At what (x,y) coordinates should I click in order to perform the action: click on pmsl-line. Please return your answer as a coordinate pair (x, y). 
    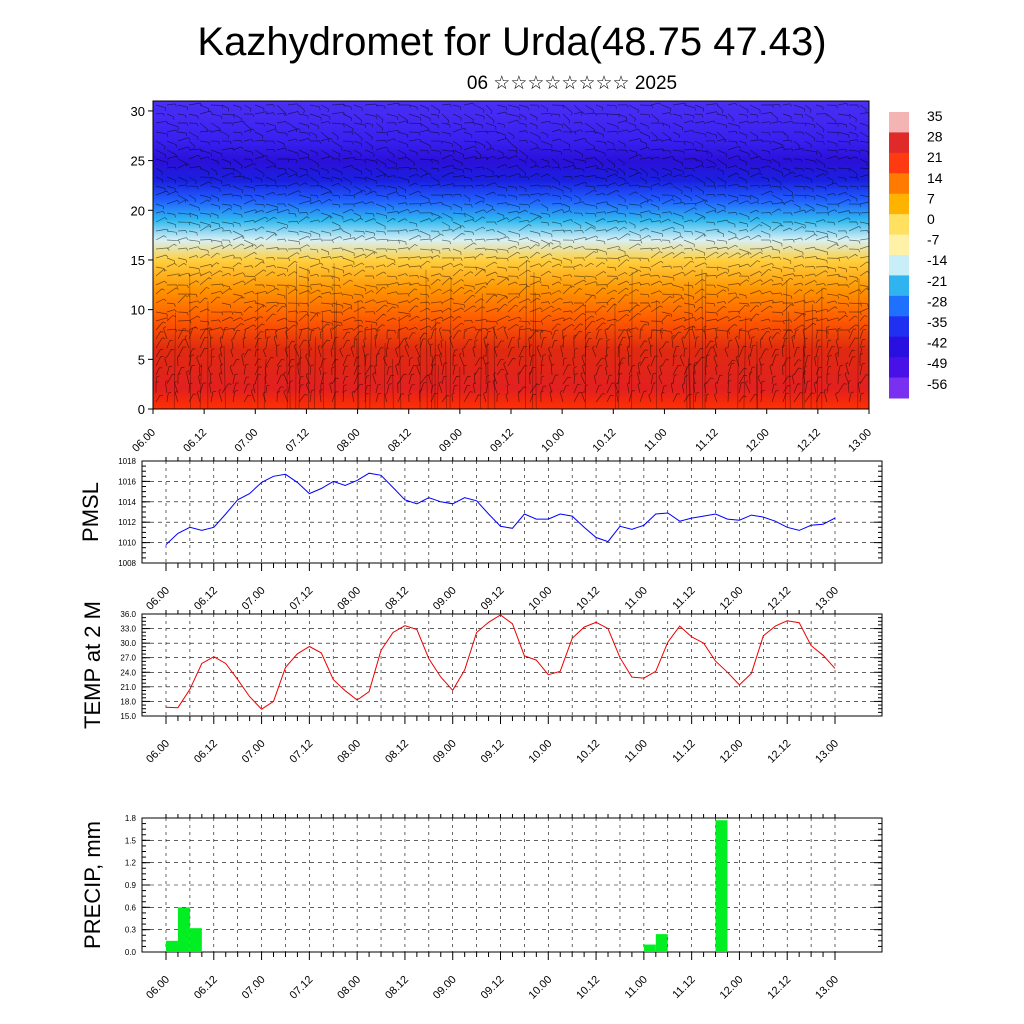
    Looking at the image, I should click on (500, 508).